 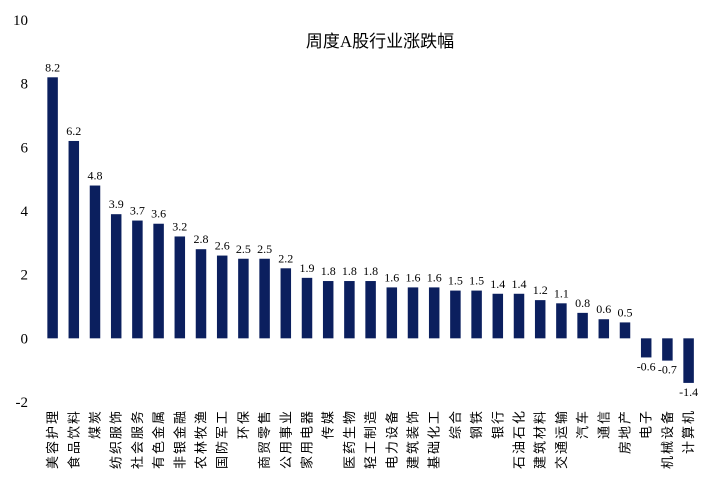 What do you see at coordinates (688, 392) in the screenshot?
I see `data-label: -1.4` at bounding box center [688, 392].